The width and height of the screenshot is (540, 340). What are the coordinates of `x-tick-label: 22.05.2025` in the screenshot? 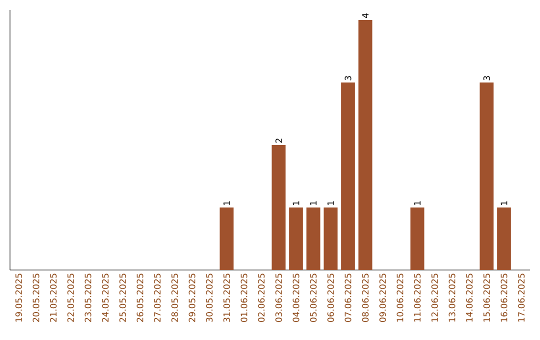 It's located at (70, 298).